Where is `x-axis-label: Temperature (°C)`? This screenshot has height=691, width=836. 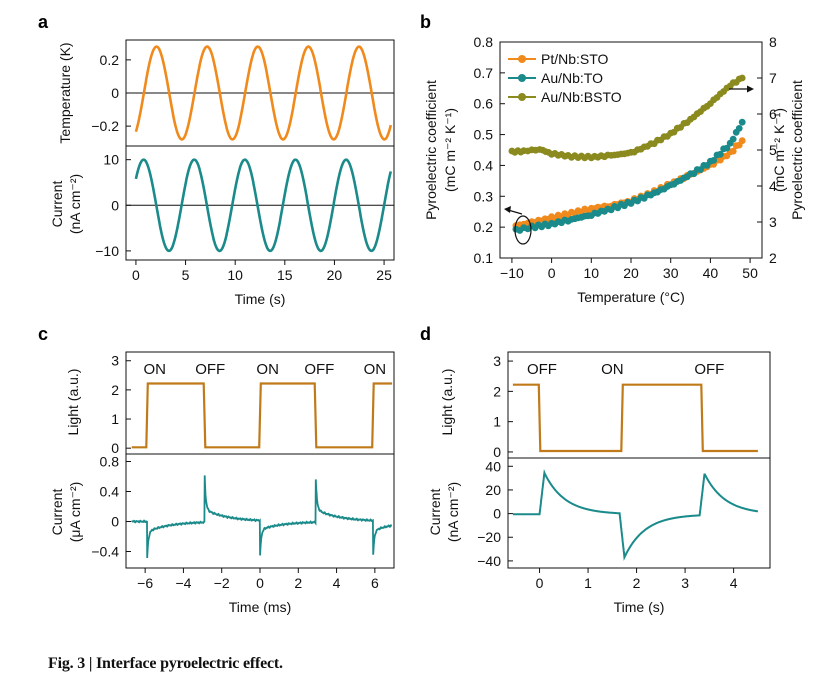
x-axis-label: Temperature (°C) is located at coordinates (631, 297).